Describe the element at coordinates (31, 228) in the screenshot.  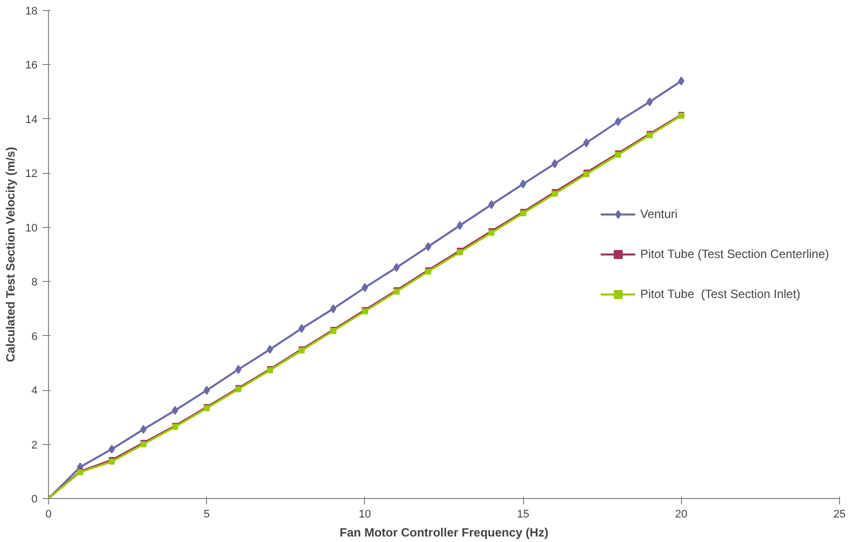
I see `y-tick-label: 10` at that location.